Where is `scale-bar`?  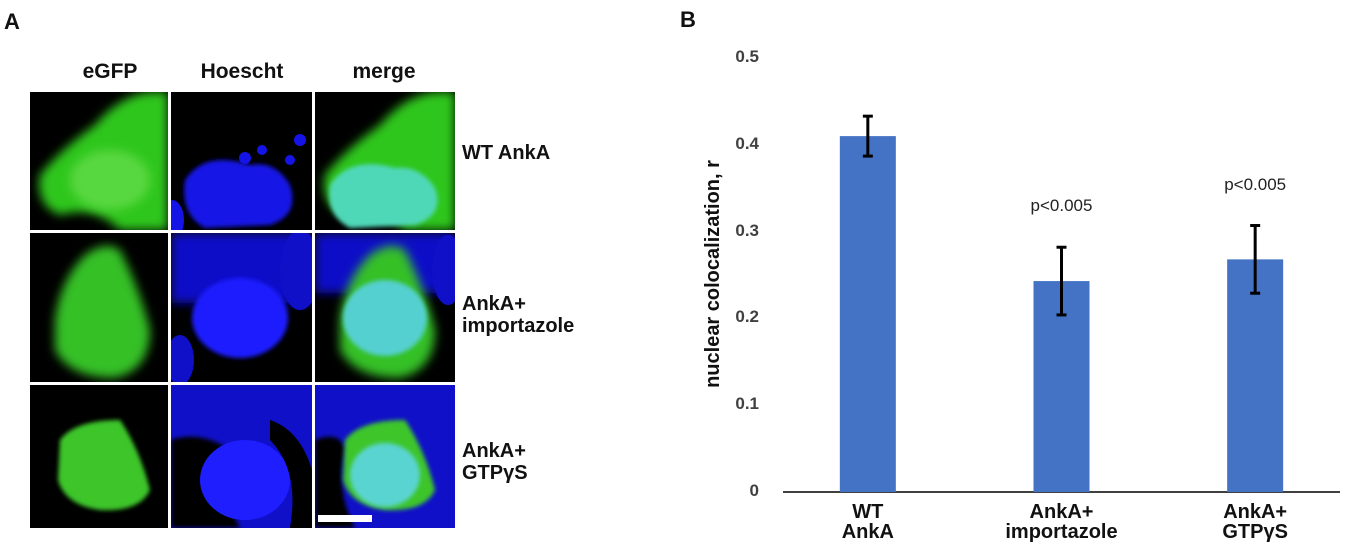
scale-bar is located at coordinates (345, 518).